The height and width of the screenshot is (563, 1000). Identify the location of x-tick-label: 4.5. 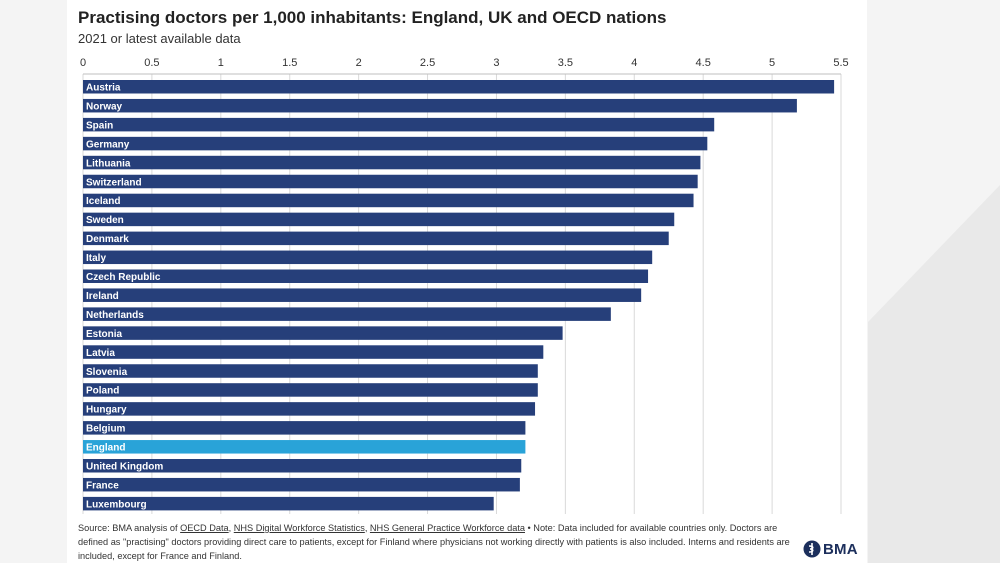
(703, 63).